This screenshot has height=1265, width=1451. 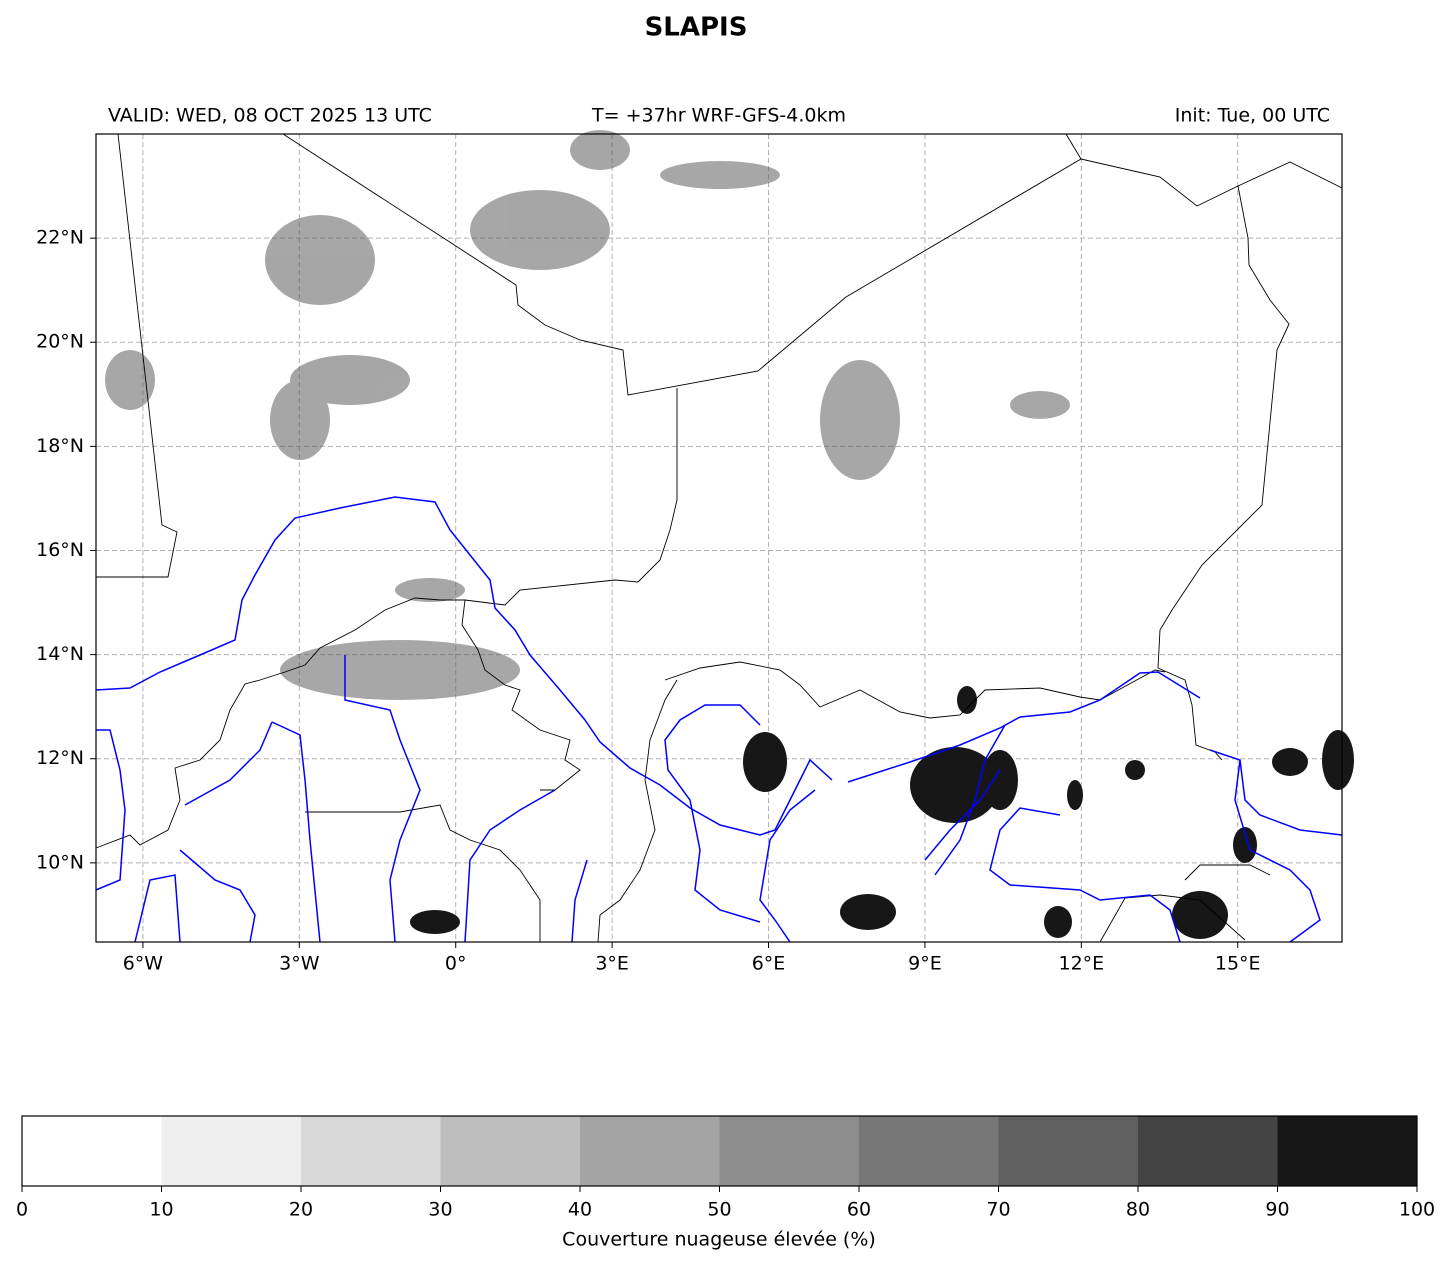 What do you see at coordinates (769, 964) in the screenshot?
I see `x-tick-label: 6°E` at bounding box center [769, 964].